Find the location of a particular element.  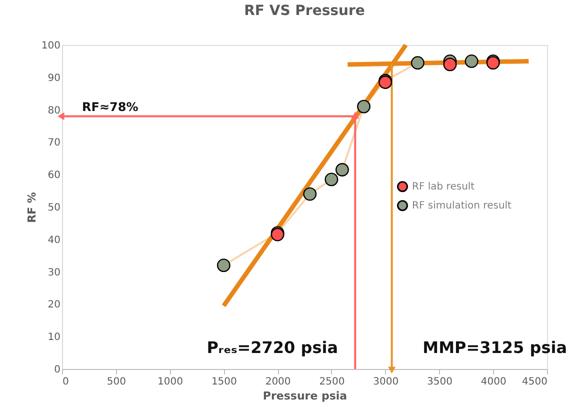

x-tick-label: 4500 is located at coordinates (535, 382).